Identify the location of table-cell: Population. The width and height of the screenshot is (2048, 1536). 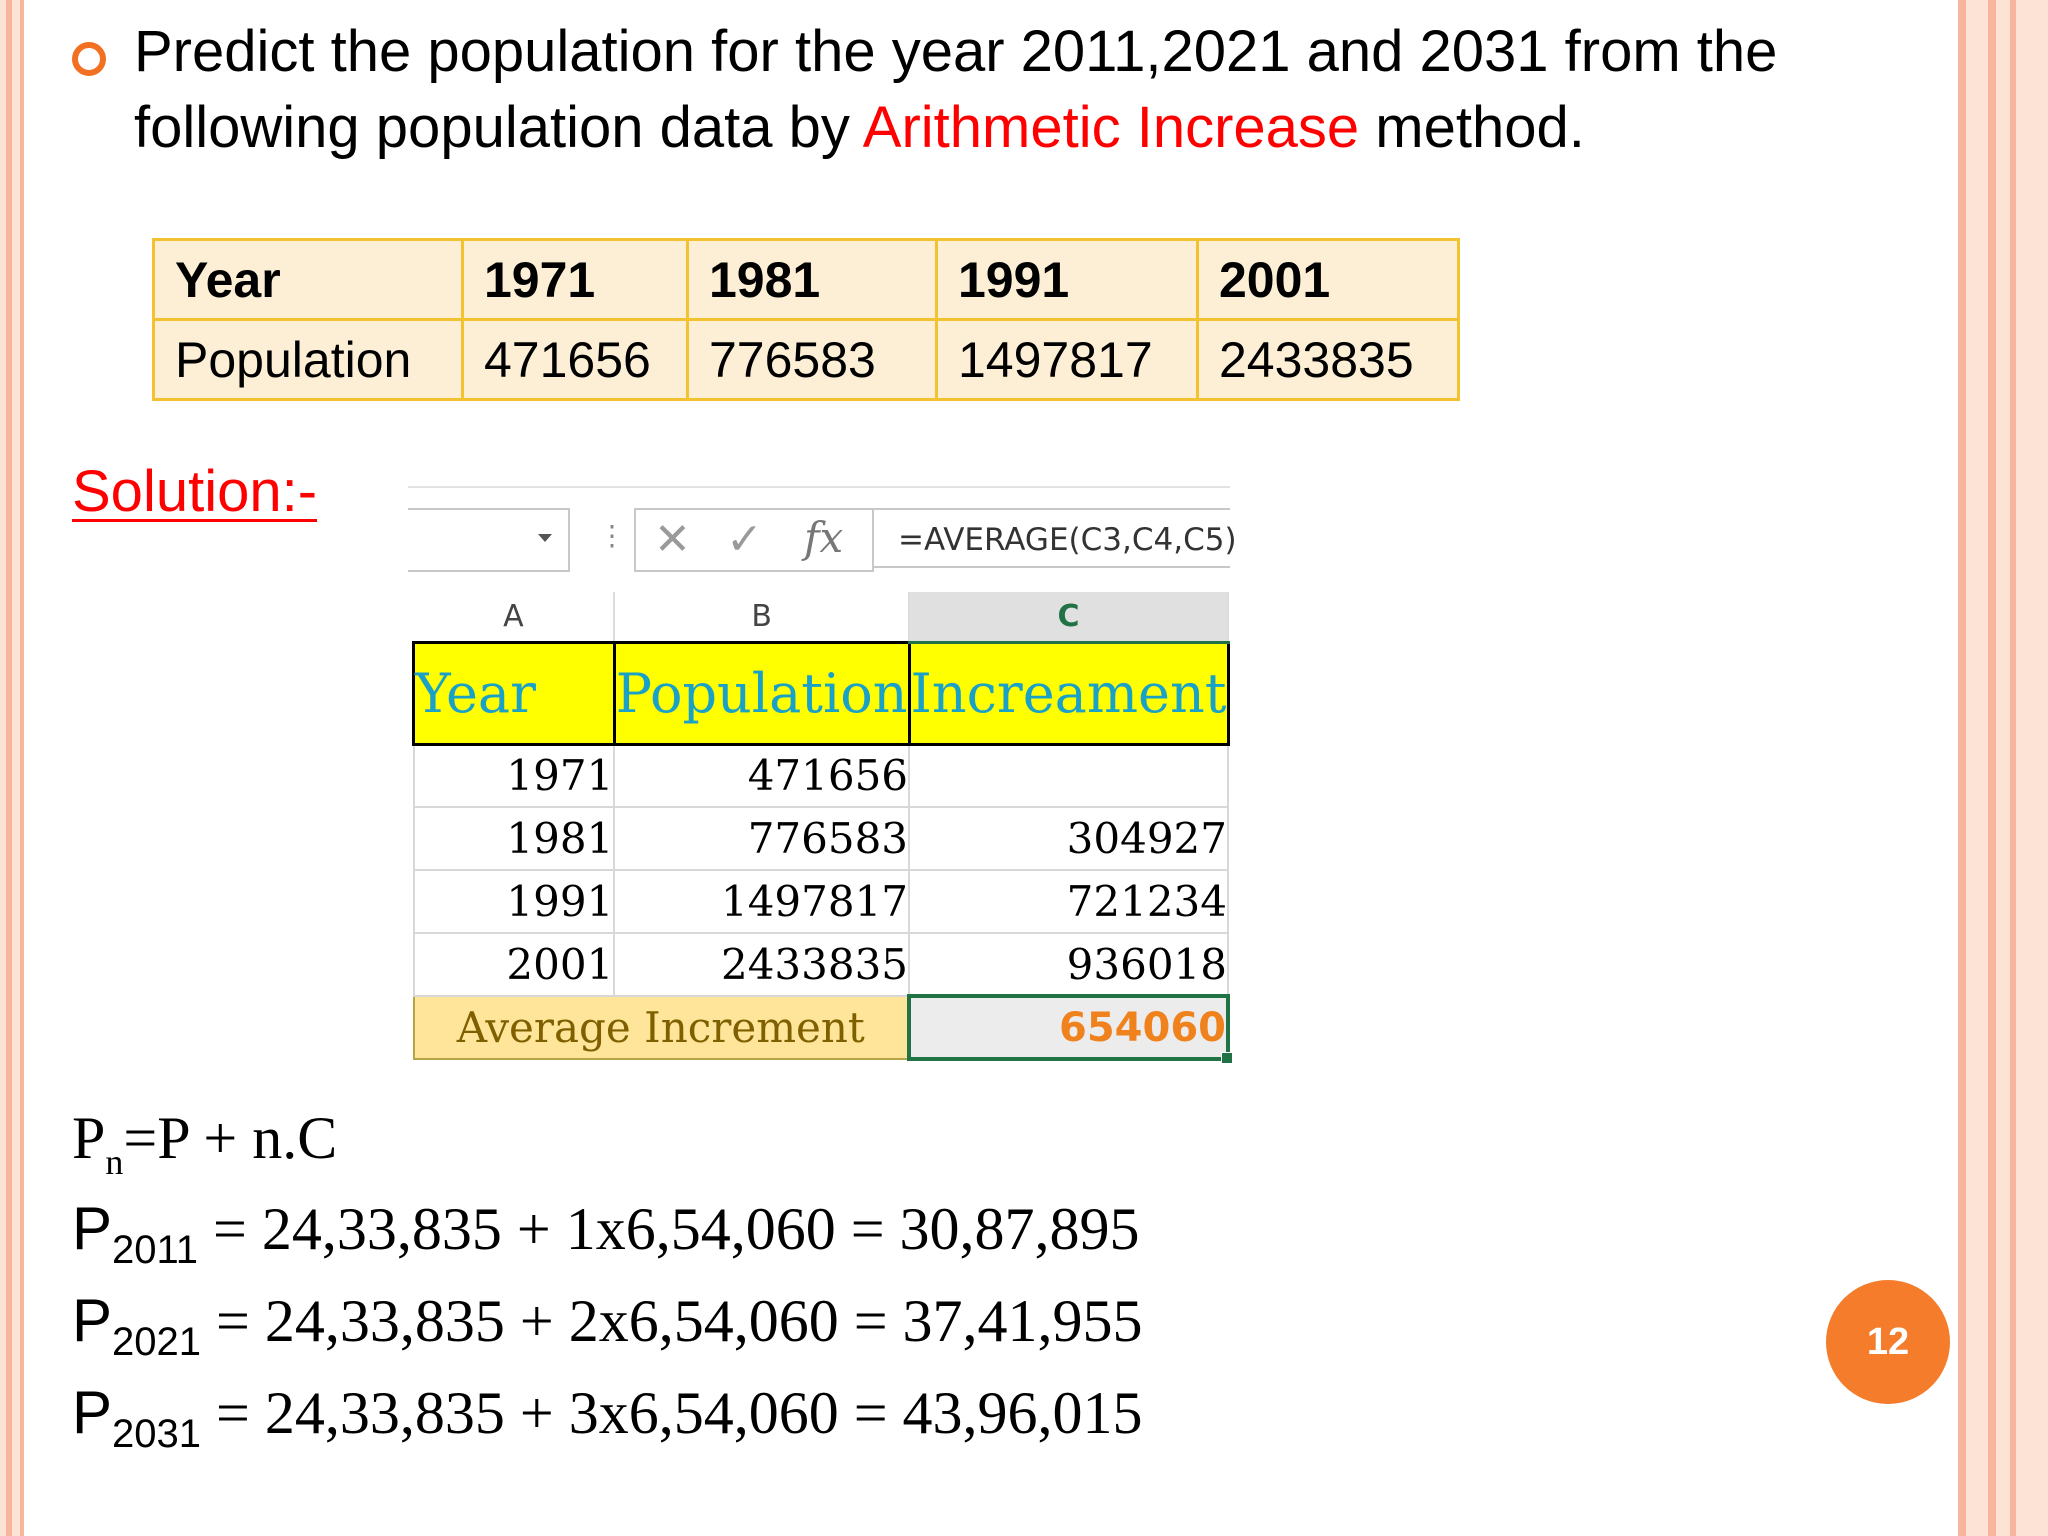
(308, 359).